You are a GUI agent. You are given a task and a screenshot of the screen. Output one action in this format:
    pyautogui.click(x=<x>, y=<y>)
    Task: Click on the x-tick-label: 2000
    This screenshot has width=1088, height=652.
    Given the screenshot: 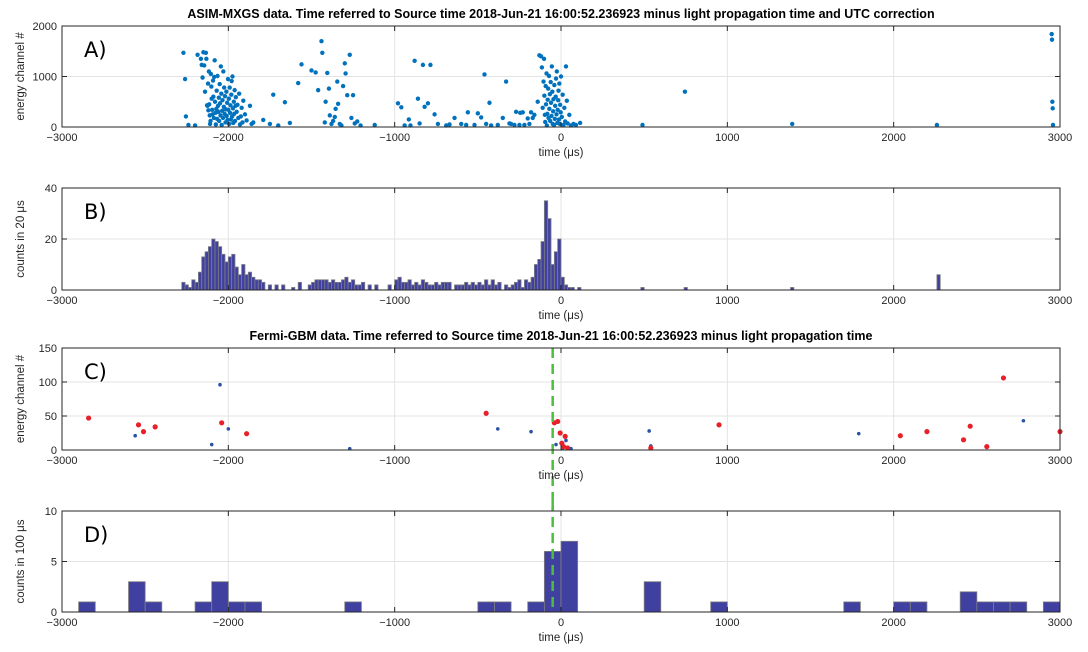 What is the action you would take?
    pyautogui.click(x=893, y=623)
    